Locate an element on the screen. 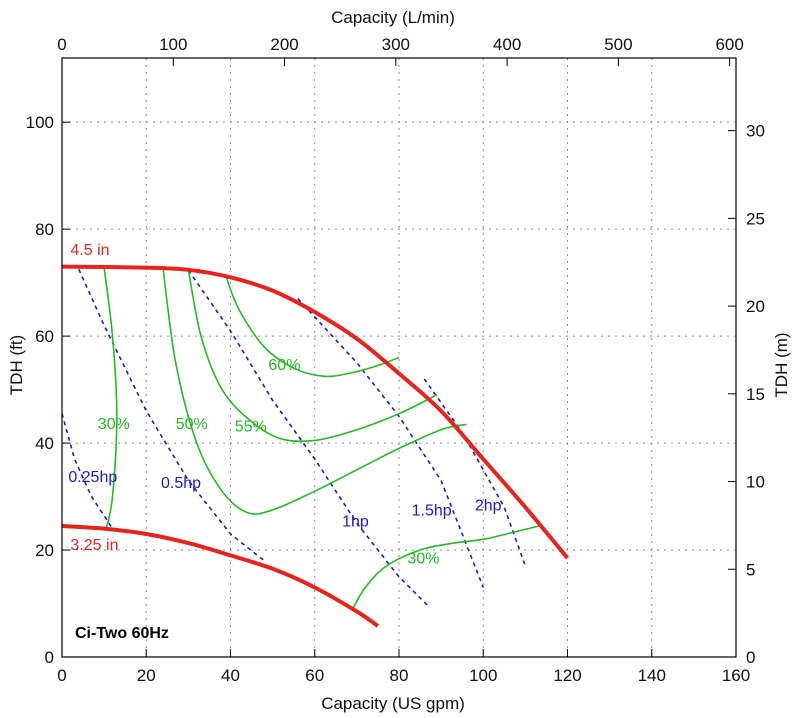 The height and width of the screenshot is (718, 800). y-tick-label: 100 is located at coordinates (40, 122).